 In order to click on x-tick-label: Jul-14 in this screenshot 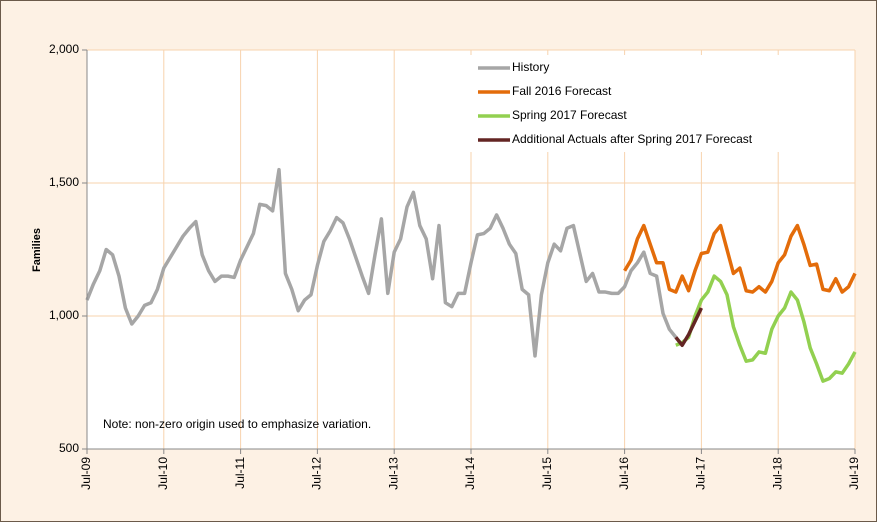, I will do `click(470, 473)`.